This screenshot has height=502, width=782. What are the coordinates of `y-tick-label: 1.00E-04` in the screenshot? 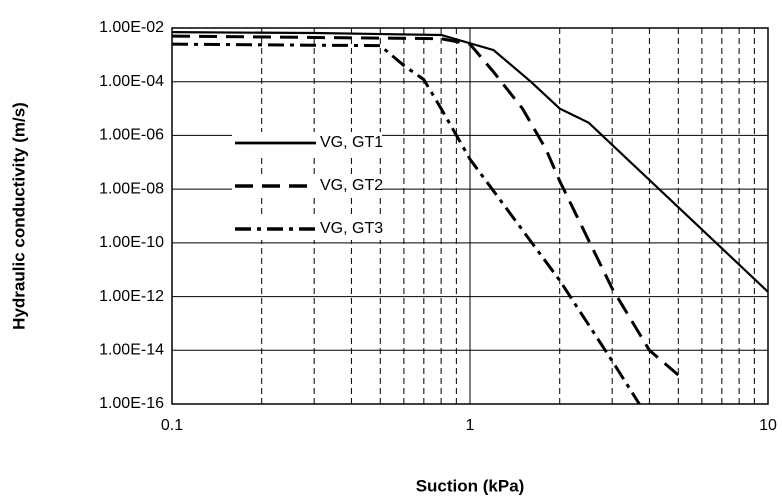 It's located at (131, 81).